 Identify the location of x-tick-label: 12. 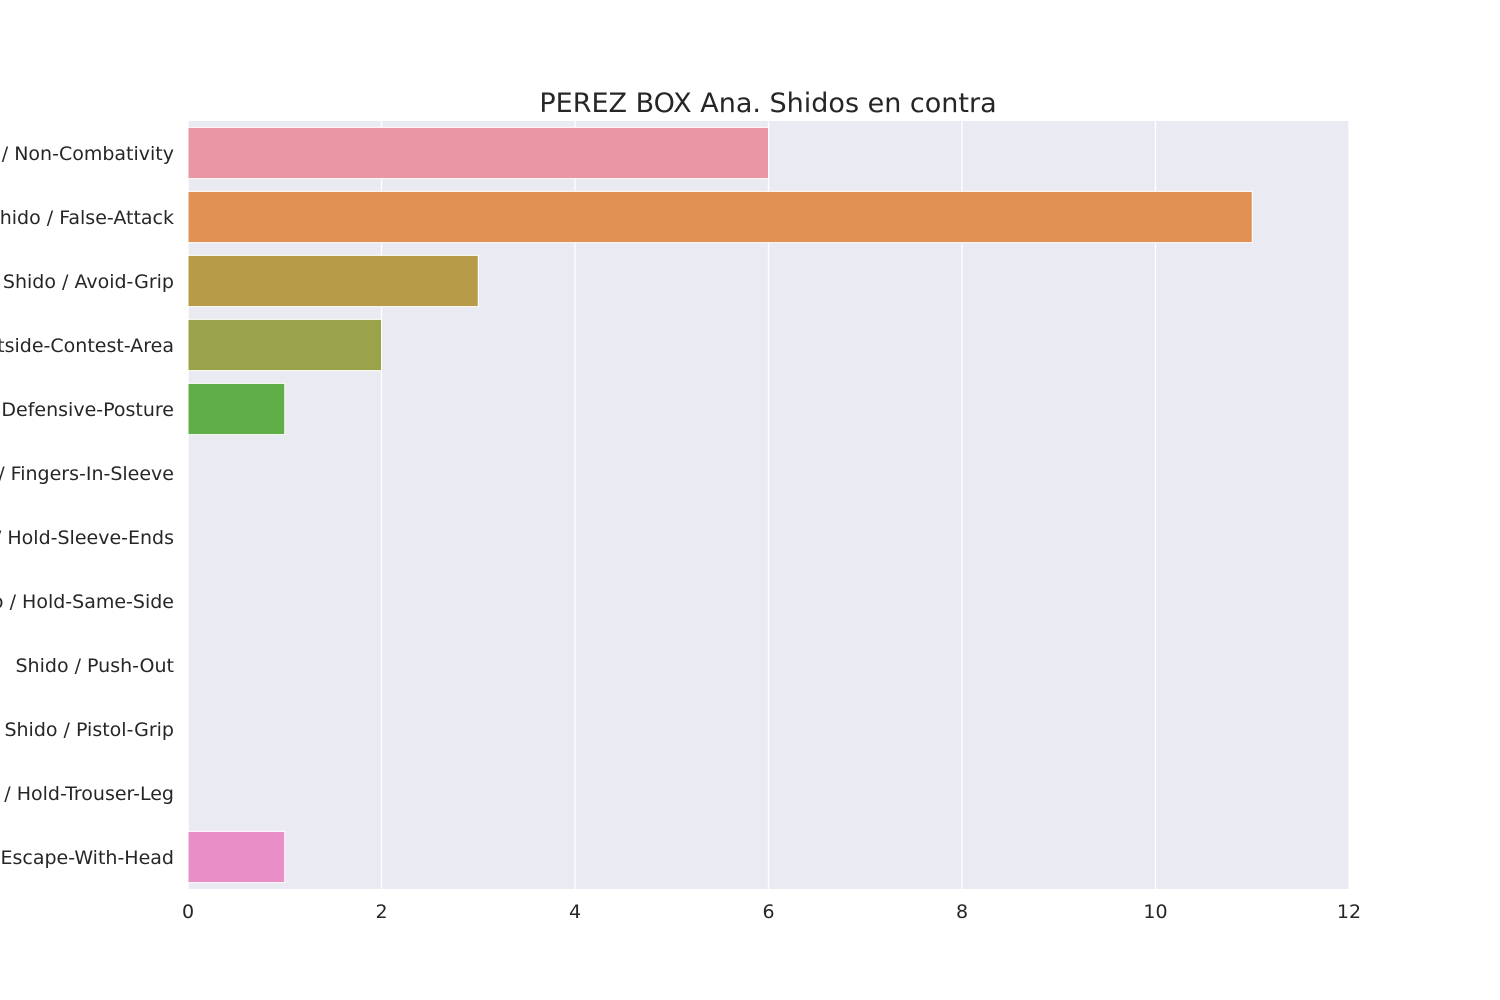
(1349, 912).